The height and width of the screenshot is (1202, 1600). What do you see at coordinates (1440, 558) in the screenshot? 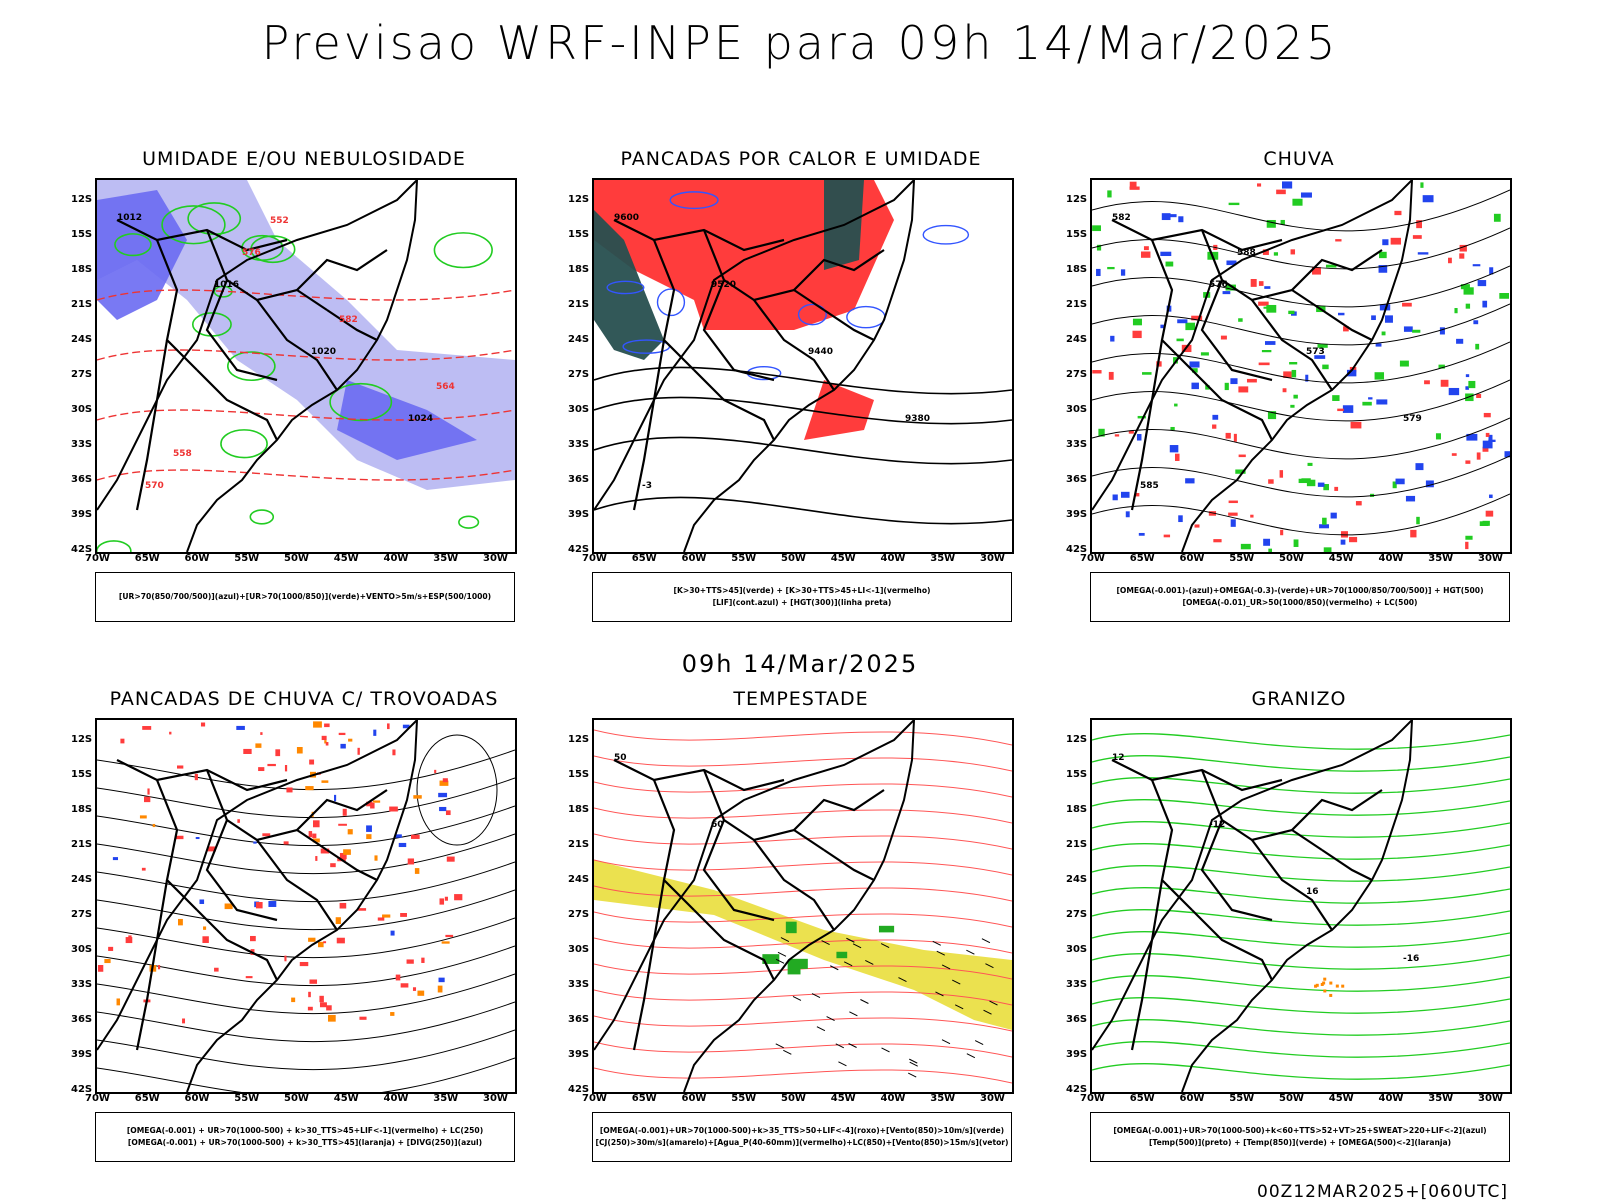
I see `x-tick-label: 35W` at bounding box center [1440, 558].